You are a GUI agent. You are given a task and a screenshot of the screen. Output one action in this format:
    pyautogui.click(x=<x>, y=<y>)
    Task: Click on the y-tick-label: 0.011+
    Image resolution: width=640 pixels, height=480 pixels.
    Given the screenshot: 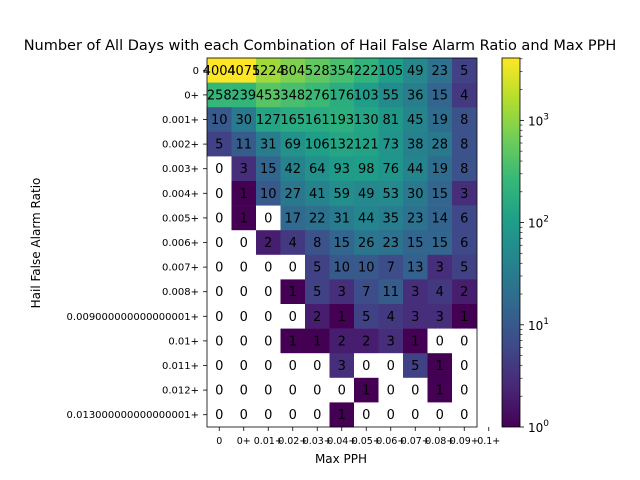 What is the action you would take?
    pyautogui.click(x=180, y=366)
    